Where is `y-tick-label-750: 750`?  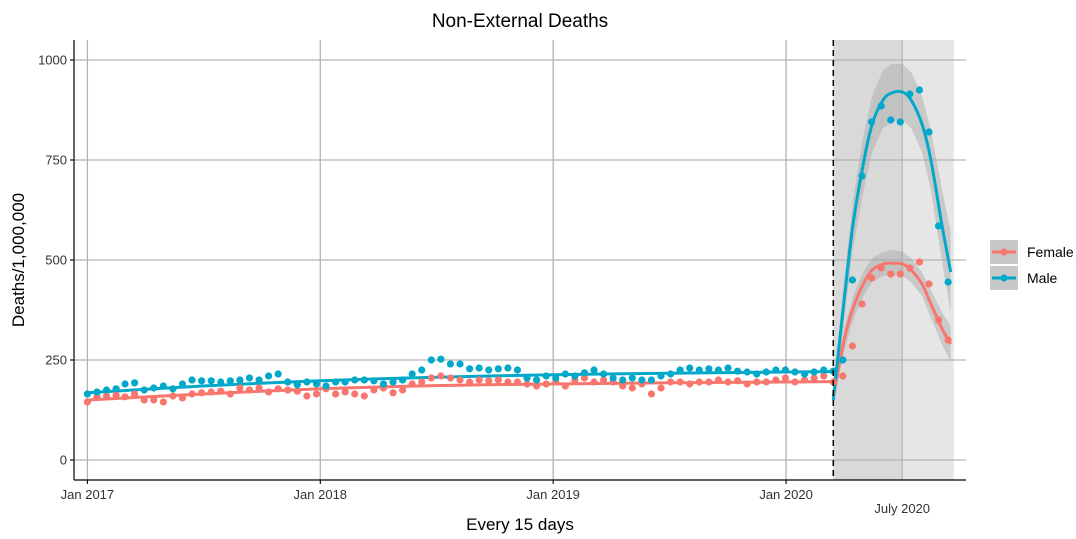
y-tick-label-750: 750 is located at coordinates (56, 160).